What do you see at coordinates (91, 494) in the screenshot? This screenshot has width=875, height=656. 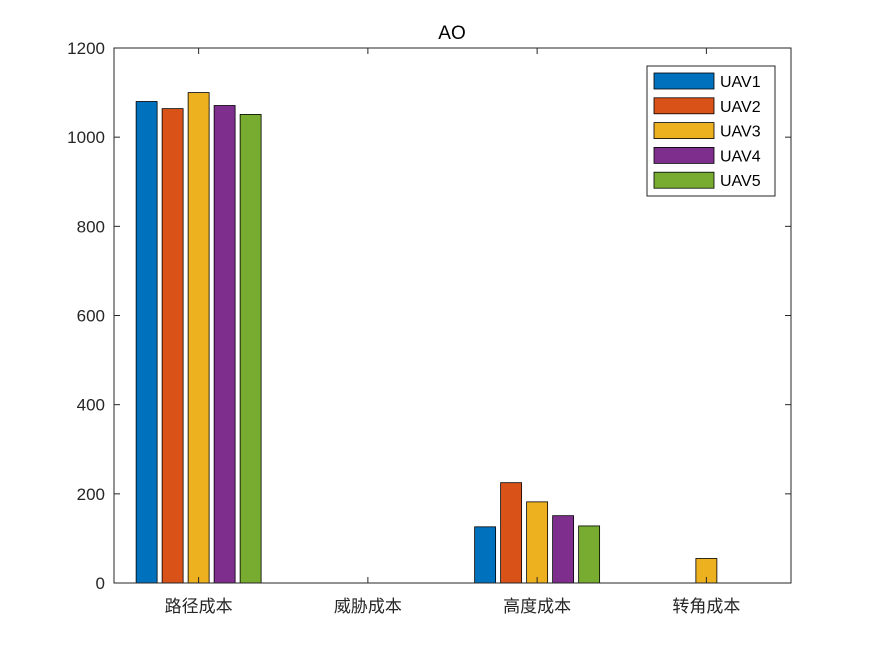 I see `y-tick-label: 200` at bounding box center [91, 494].